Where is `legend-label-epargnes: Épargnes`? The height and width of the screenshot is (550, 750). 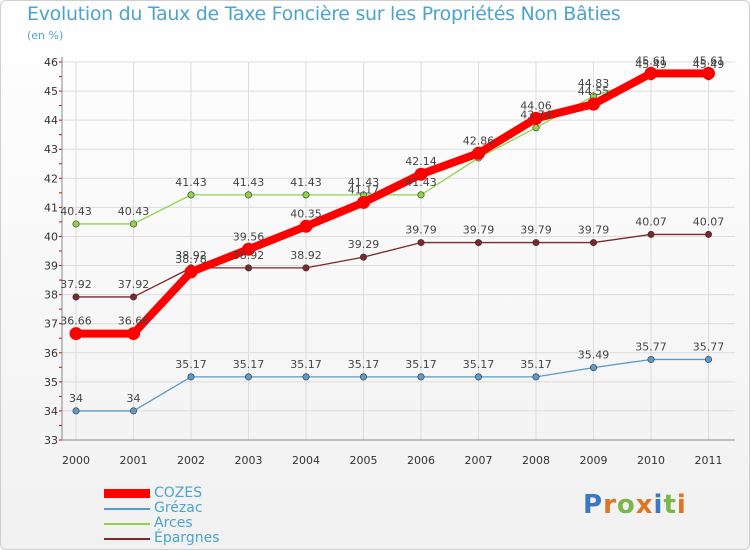 legend-label-epargnes: Épargnes is located at coordinates (187, 538).